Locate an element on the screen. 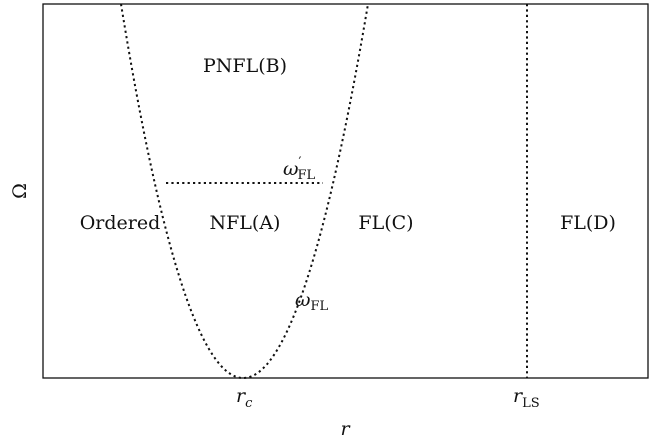 The image size is (655, 438). region-label-fl-c: FL(C) is located at coordinates (385, 223).